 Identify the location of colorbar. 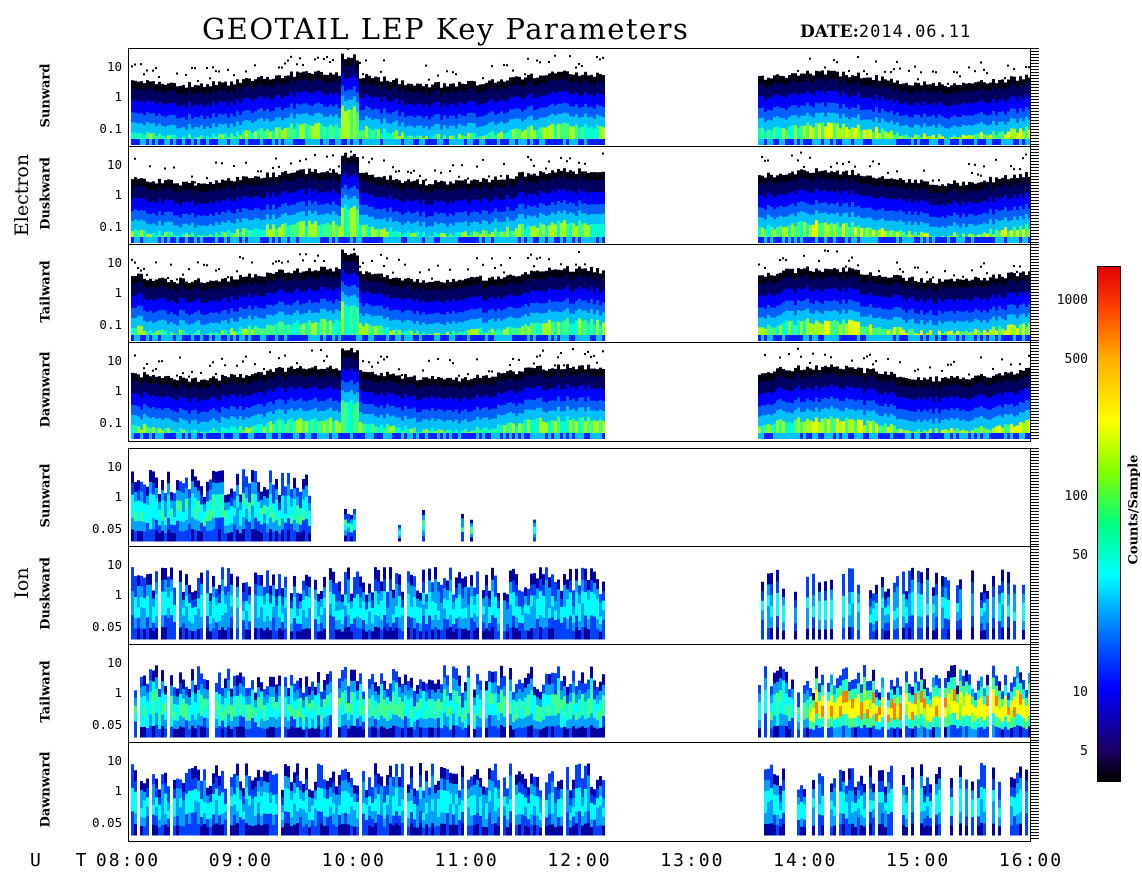
(1109, 524).